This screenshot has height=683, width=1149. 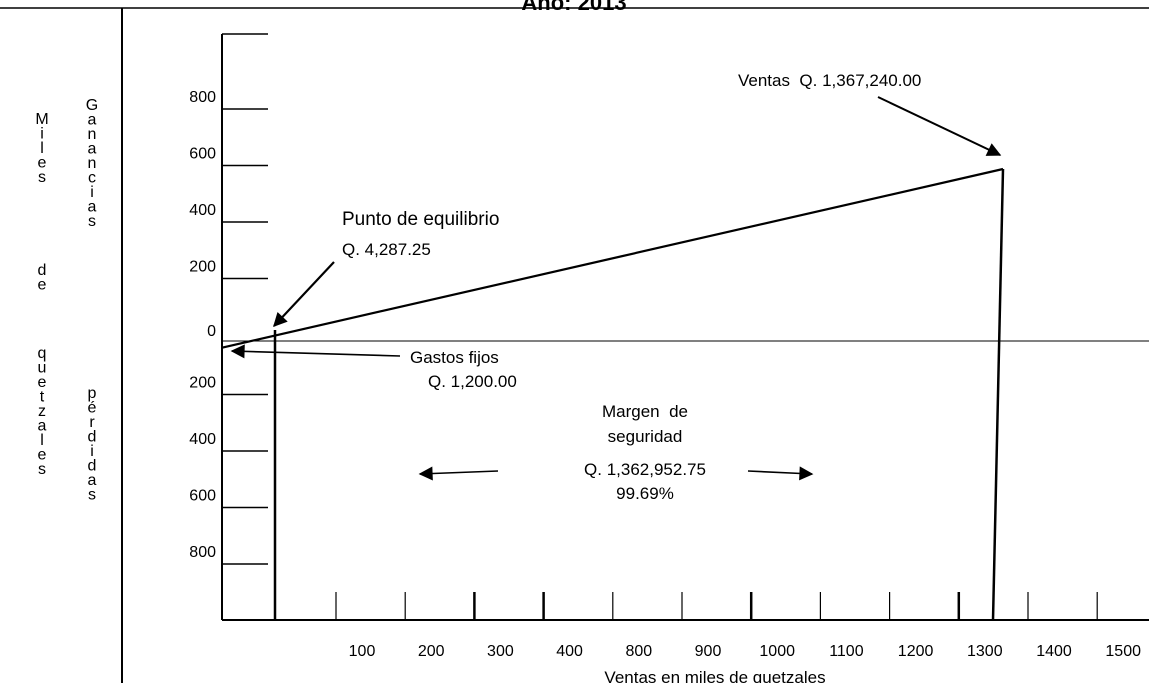 I want to click on ventas-annotation: Ventas Q. 1,367,240.00, so click(x=829, y=80).